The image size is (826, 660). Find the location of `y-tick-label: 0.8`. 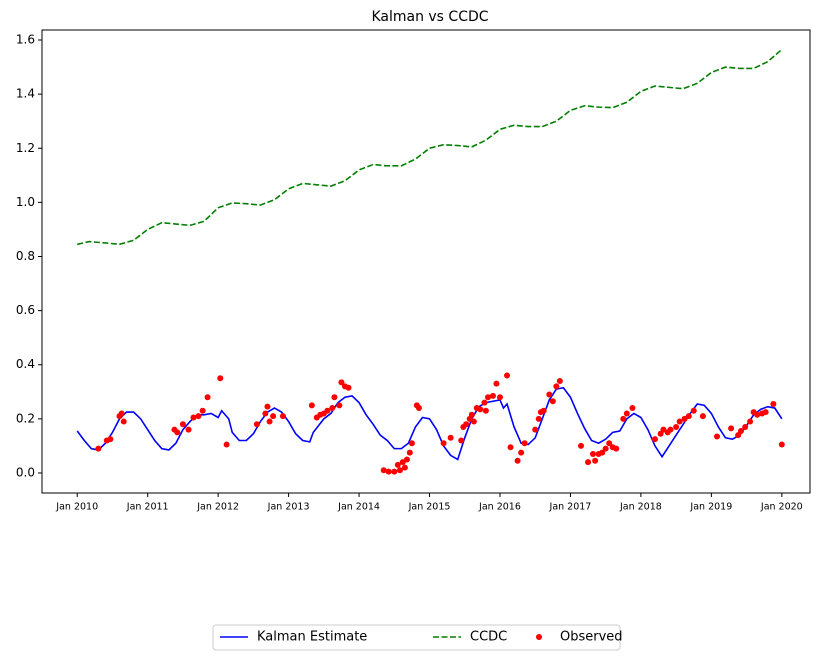

y-tick-label: 0.8 is located at coordinates (25, 256).